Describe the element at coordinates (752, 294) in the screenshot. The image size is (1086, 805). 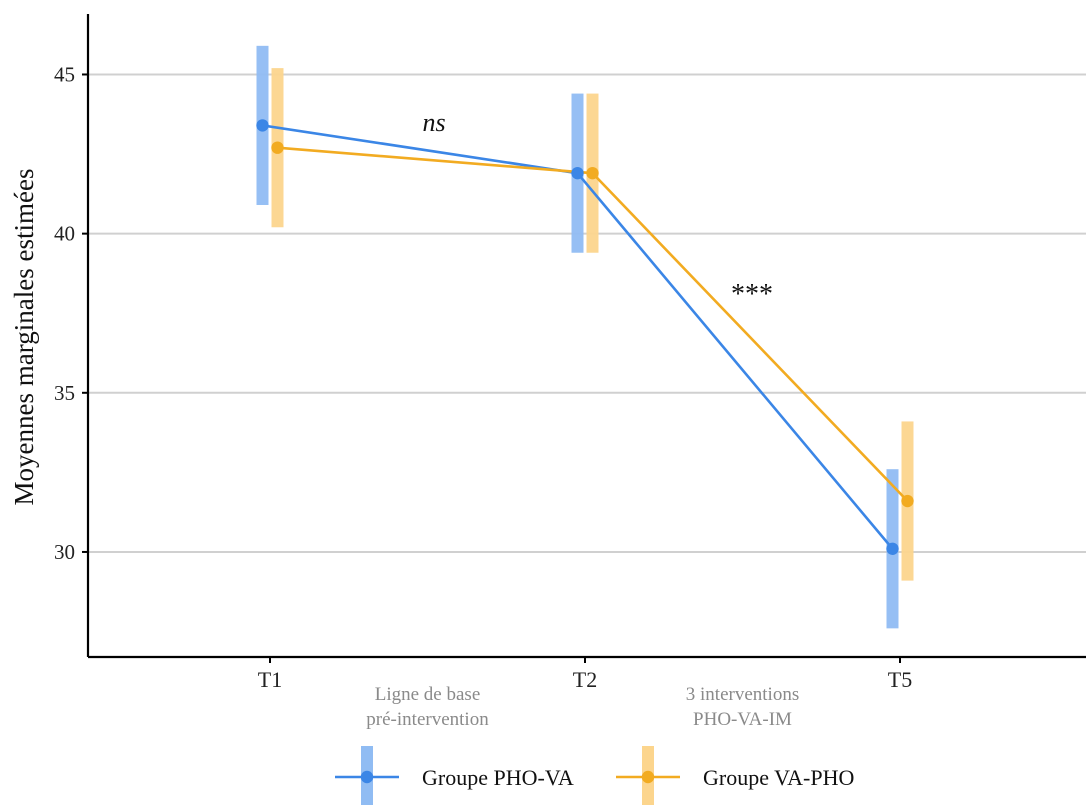
I see `significance-annotation: ***` at that location.